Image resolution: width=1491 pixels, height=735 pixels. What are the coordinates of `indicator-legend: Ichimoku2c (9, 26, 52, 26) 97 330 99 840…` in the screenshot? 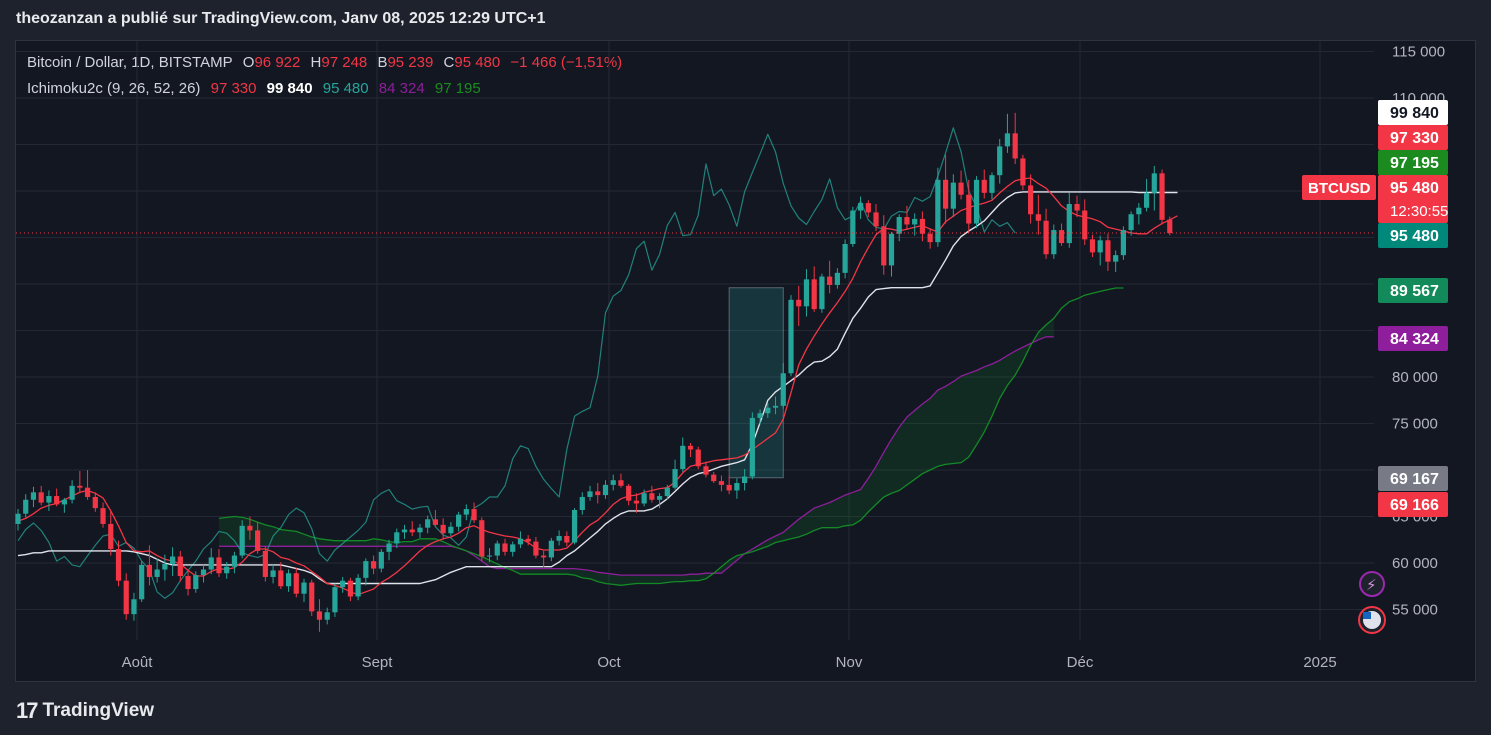 It's located at (257, 88).